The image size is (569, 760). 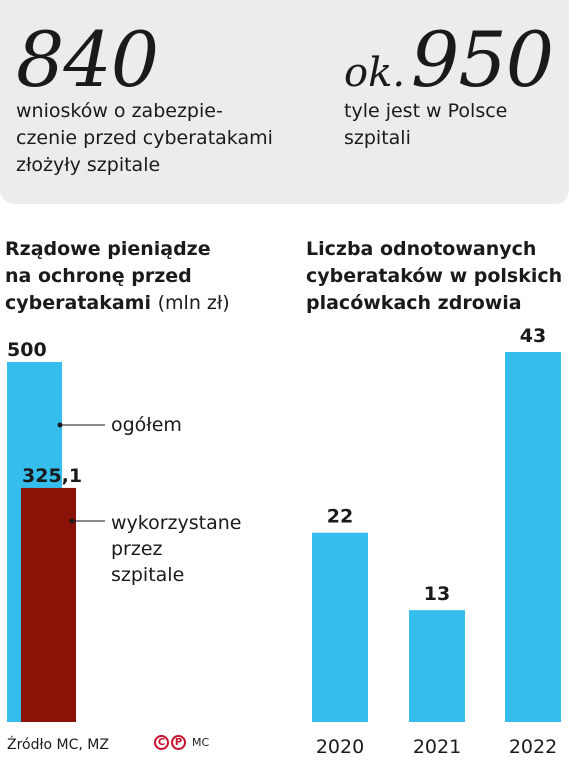 I want to click on bar-total-value-label: 500, so click(x=27, y=350).